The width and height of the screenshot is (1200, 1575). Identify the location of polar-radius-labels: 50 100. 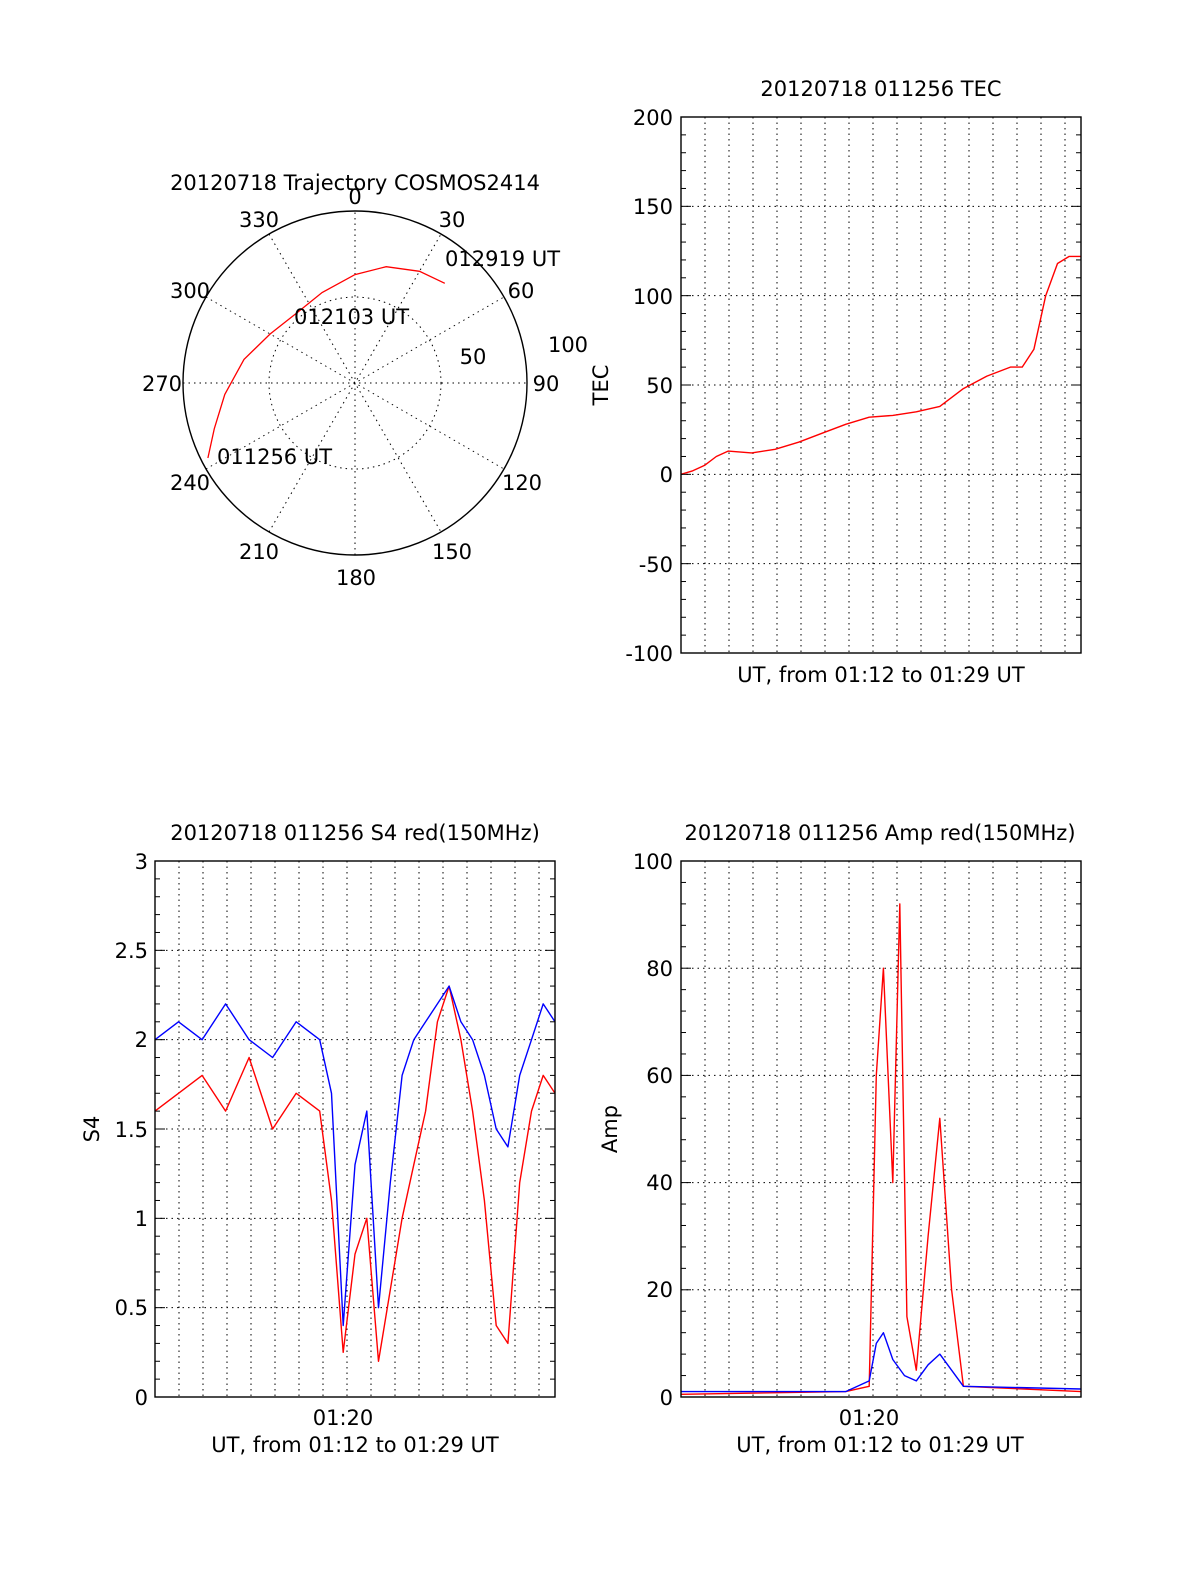
(524, 351).